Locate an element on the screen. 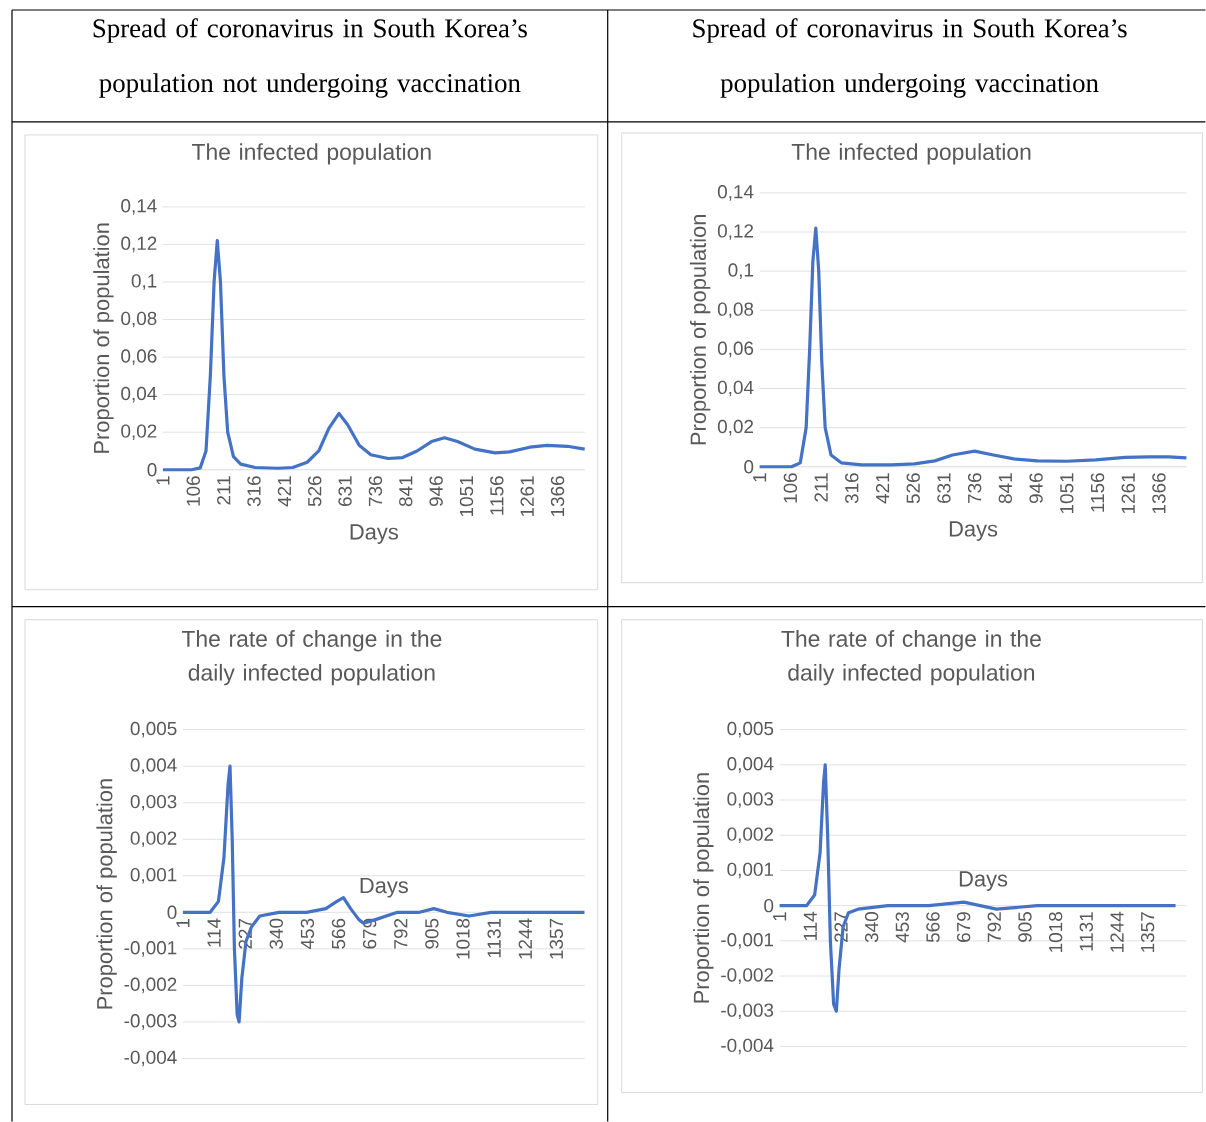 The image size is (1206, 1122). text: Spread of coronavirus in South Korea’s population undergoing vaccination is located at coordinates (910, 58).